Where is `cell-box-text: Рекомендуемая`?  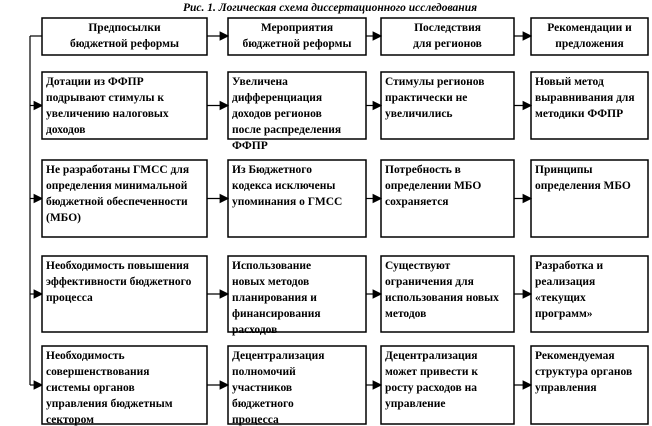 cell-box-text: Рекомендуемая is located at coordinates (575, 356).